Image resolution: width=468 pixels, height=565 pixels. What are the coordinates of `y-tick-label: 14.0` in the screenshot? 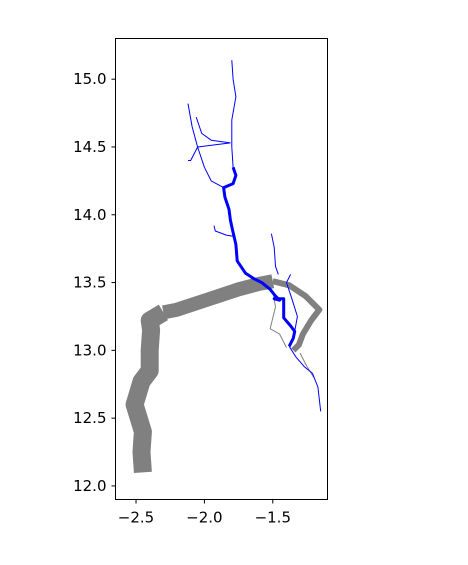 It's located at (89, 215).